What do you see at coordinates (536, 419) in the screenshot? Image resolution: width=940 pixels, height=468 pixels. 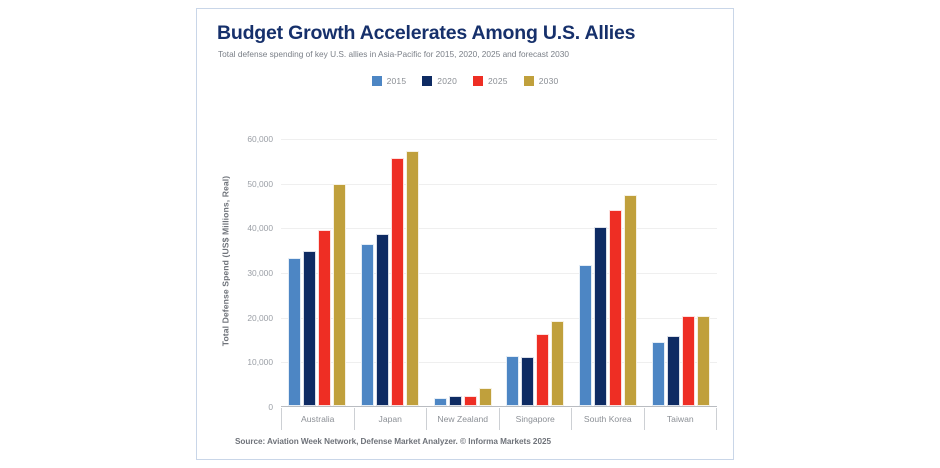 I see `x-axis-category-label: Singapore` at bounding box center [536, 419].